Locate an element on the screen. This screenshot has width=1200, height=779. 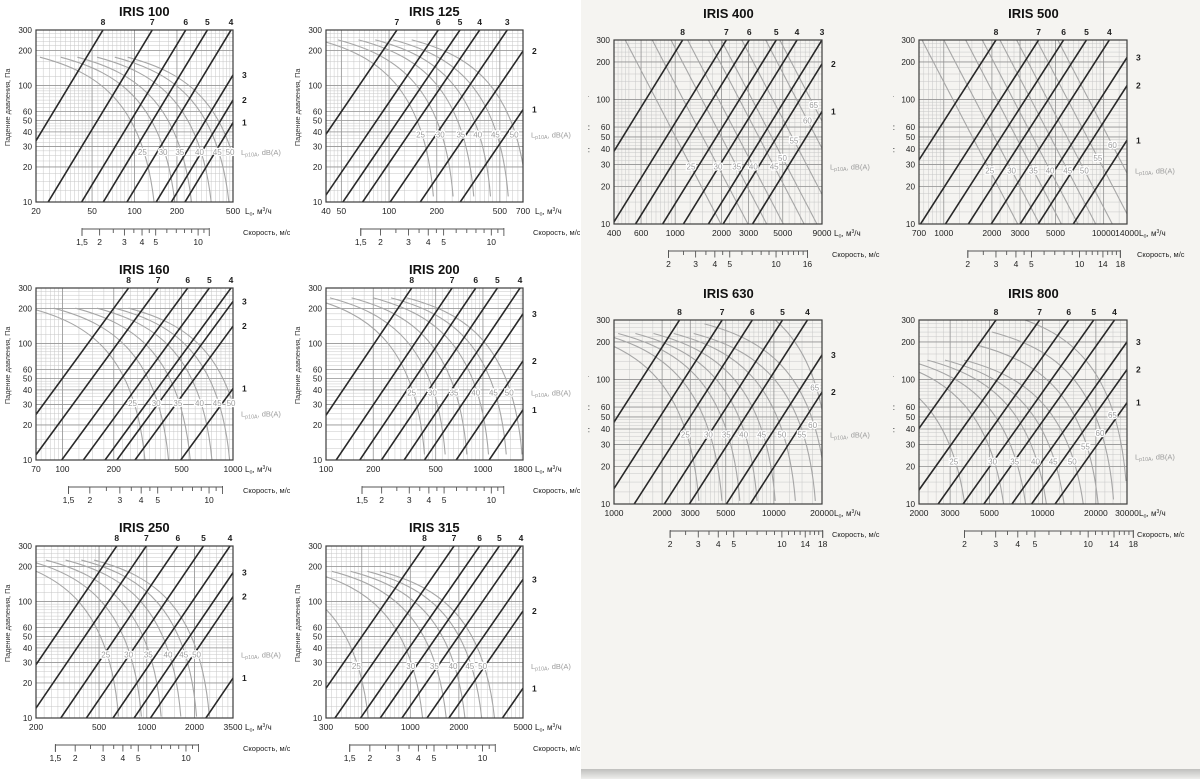
x-tick-label: 100 is located at coordinates (134, 211).